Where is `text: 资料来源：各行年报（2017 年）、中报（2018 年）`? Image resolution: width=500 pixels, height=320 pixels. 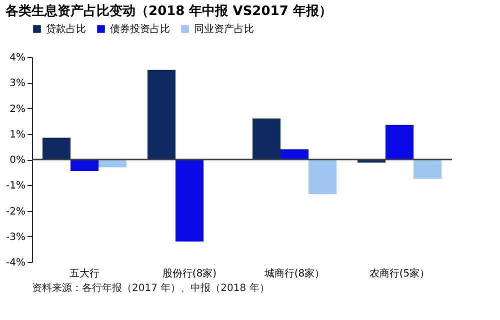
text: 资料来源：各行年报（2017 年）、中报（2018 年） is located at coordinates (151, 288).